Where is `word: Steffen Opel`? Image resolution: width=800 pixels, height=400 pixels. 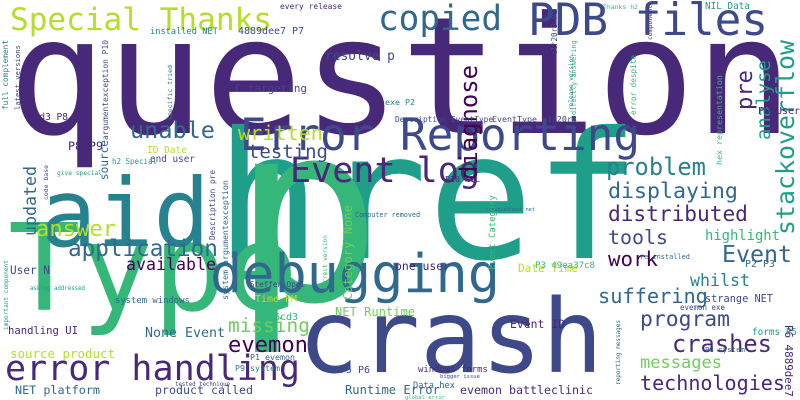
word: Steffen Opel is located at coordinates (277, 284).